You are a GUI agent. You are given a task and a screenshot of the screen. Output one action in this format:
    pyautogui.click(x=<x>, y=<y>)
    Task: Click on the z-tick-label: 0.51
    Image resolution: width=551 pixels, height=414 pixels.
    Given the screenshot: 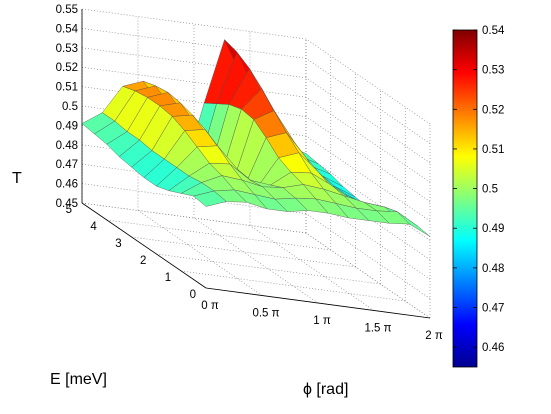 What is the action you would take?
    pyautogui.click(x=67, y=88)
    